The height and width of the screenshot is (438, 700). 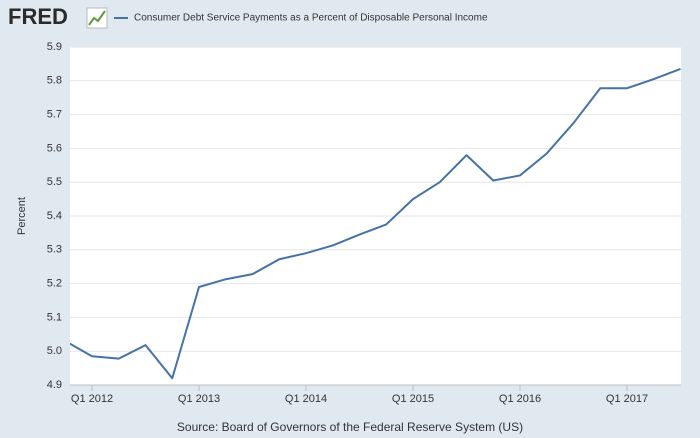 I want to click on x-tick-label: Q1 2012, so click(x=92, y=399).